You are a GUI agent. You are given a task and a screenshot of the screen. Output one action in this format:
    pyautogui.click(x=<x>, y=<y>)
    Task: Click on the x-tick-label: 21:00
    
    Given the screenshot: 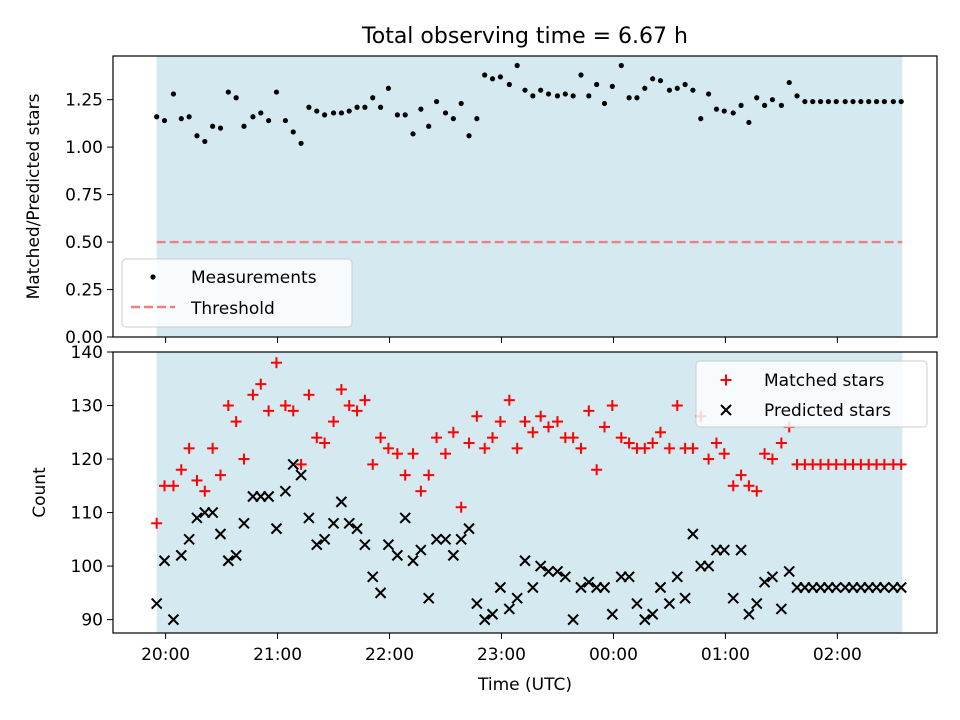 What is the action you would take?
    pyautogui.click(x=277, y=655)
    